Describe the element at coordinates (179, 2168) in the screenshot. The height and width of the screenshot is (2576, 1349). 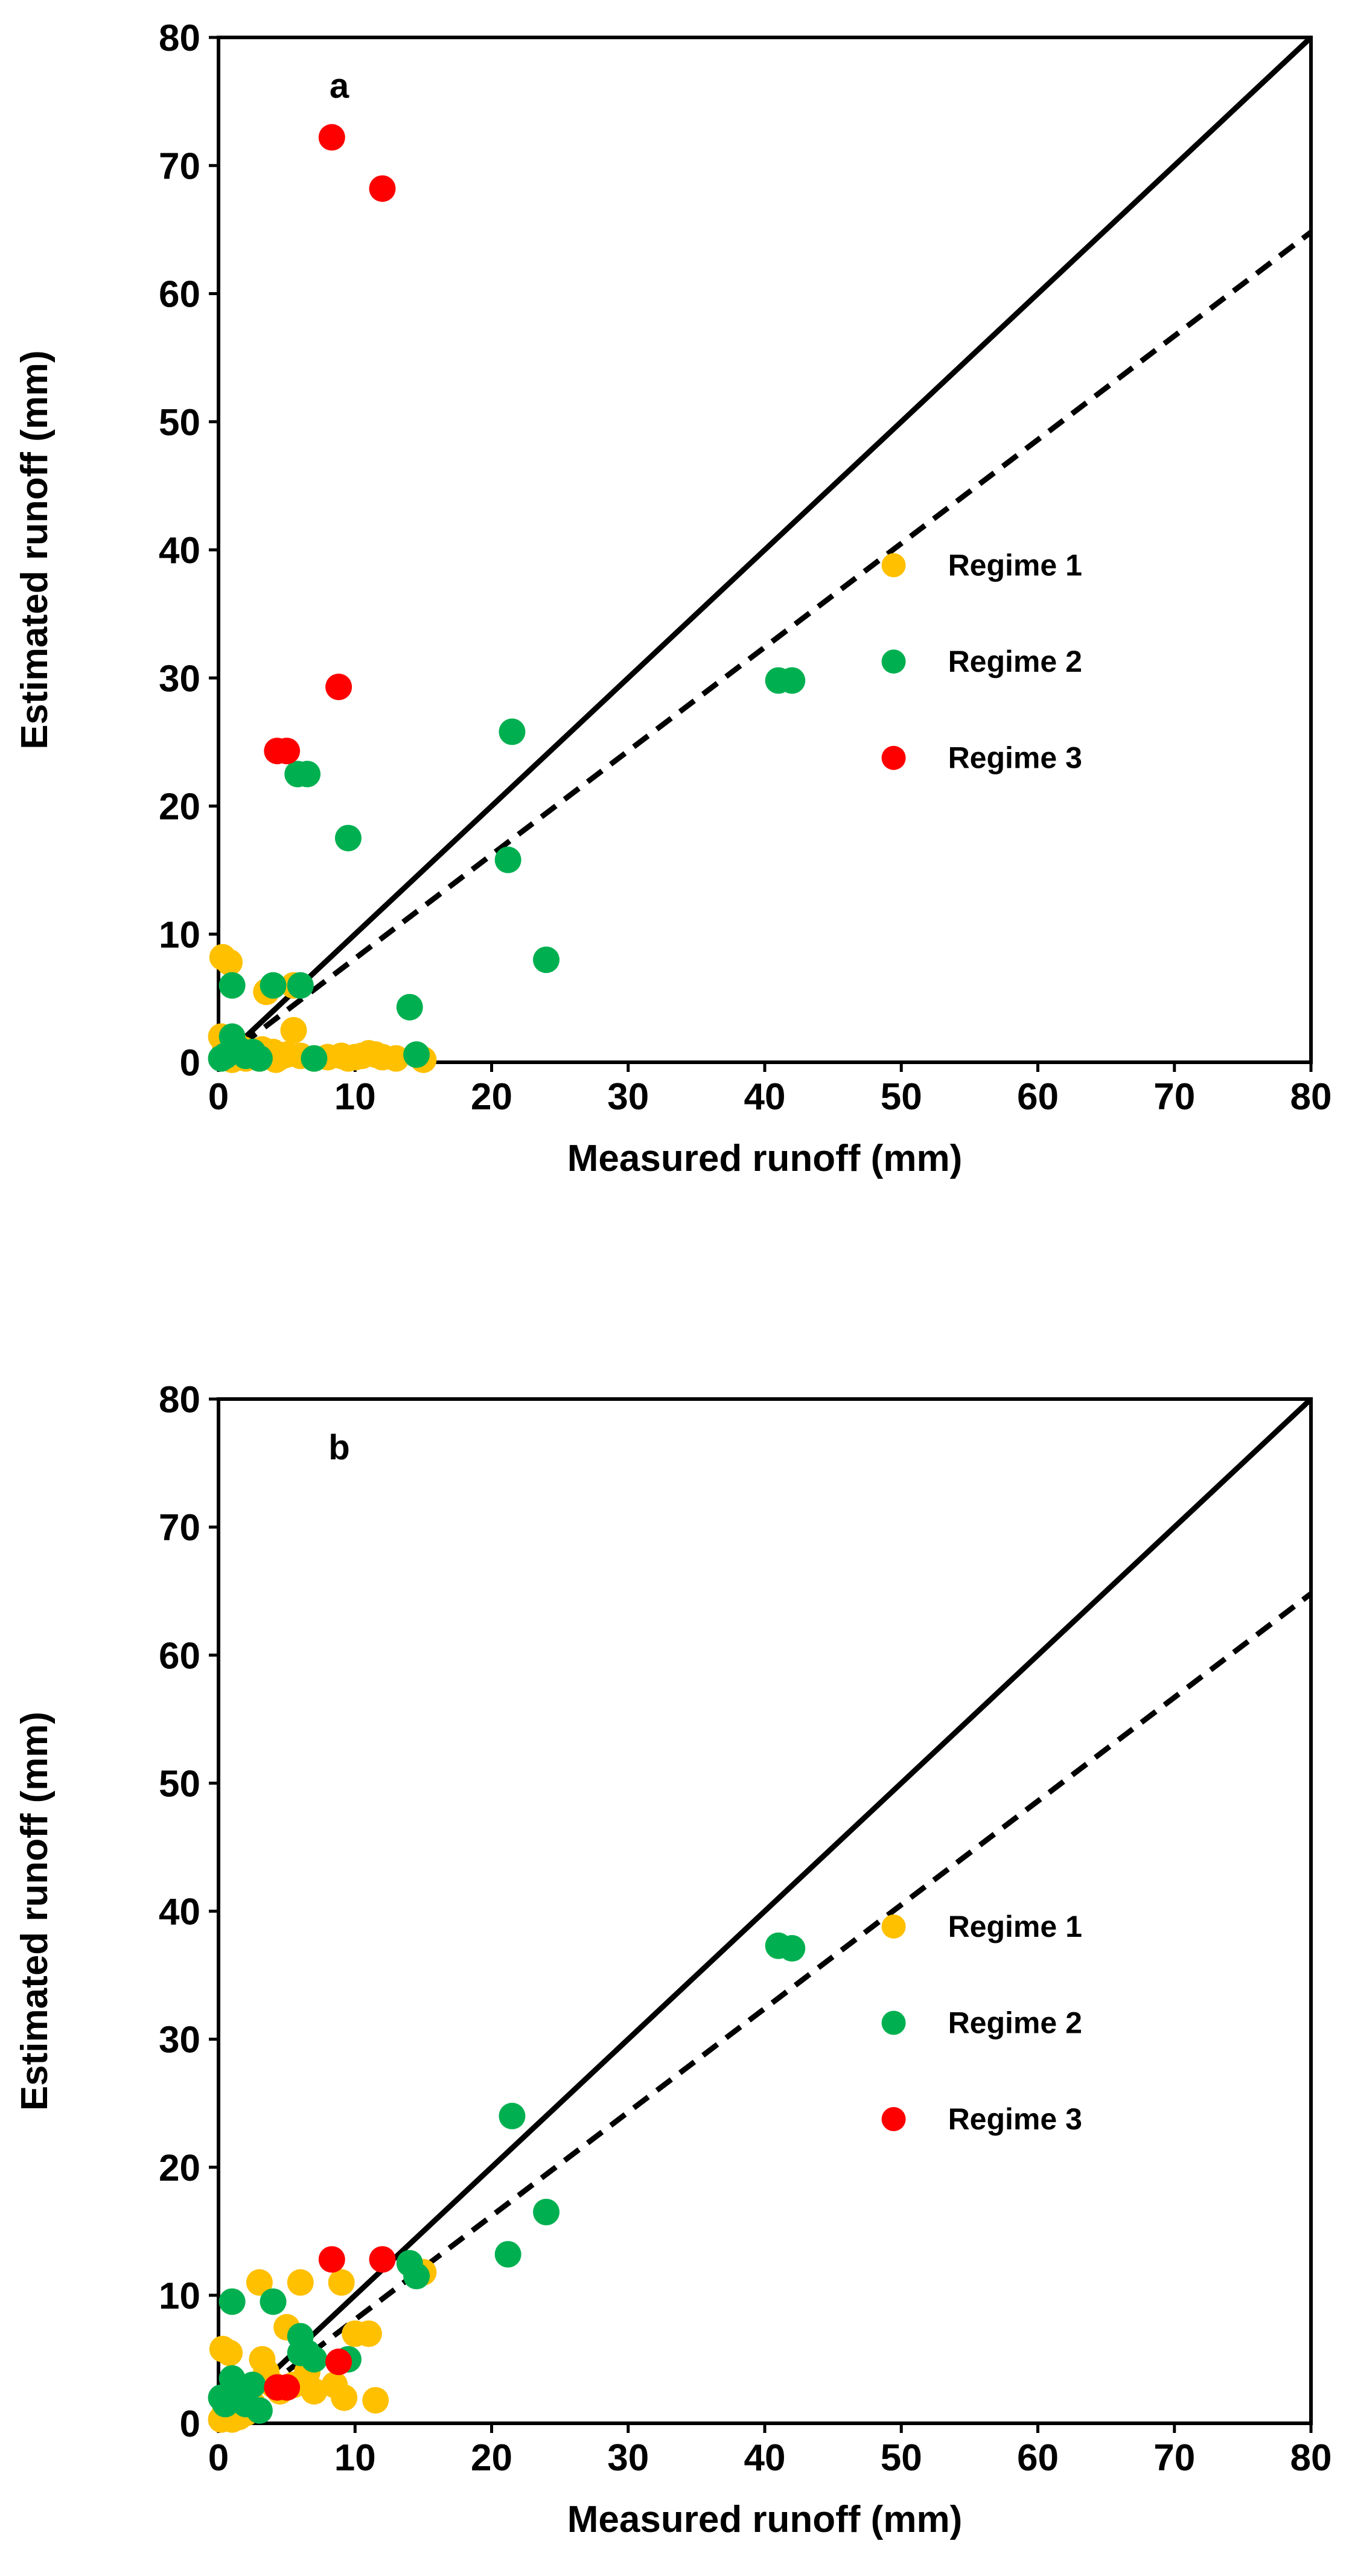
I see `chart-1-y-tick-label: 20` at that location.